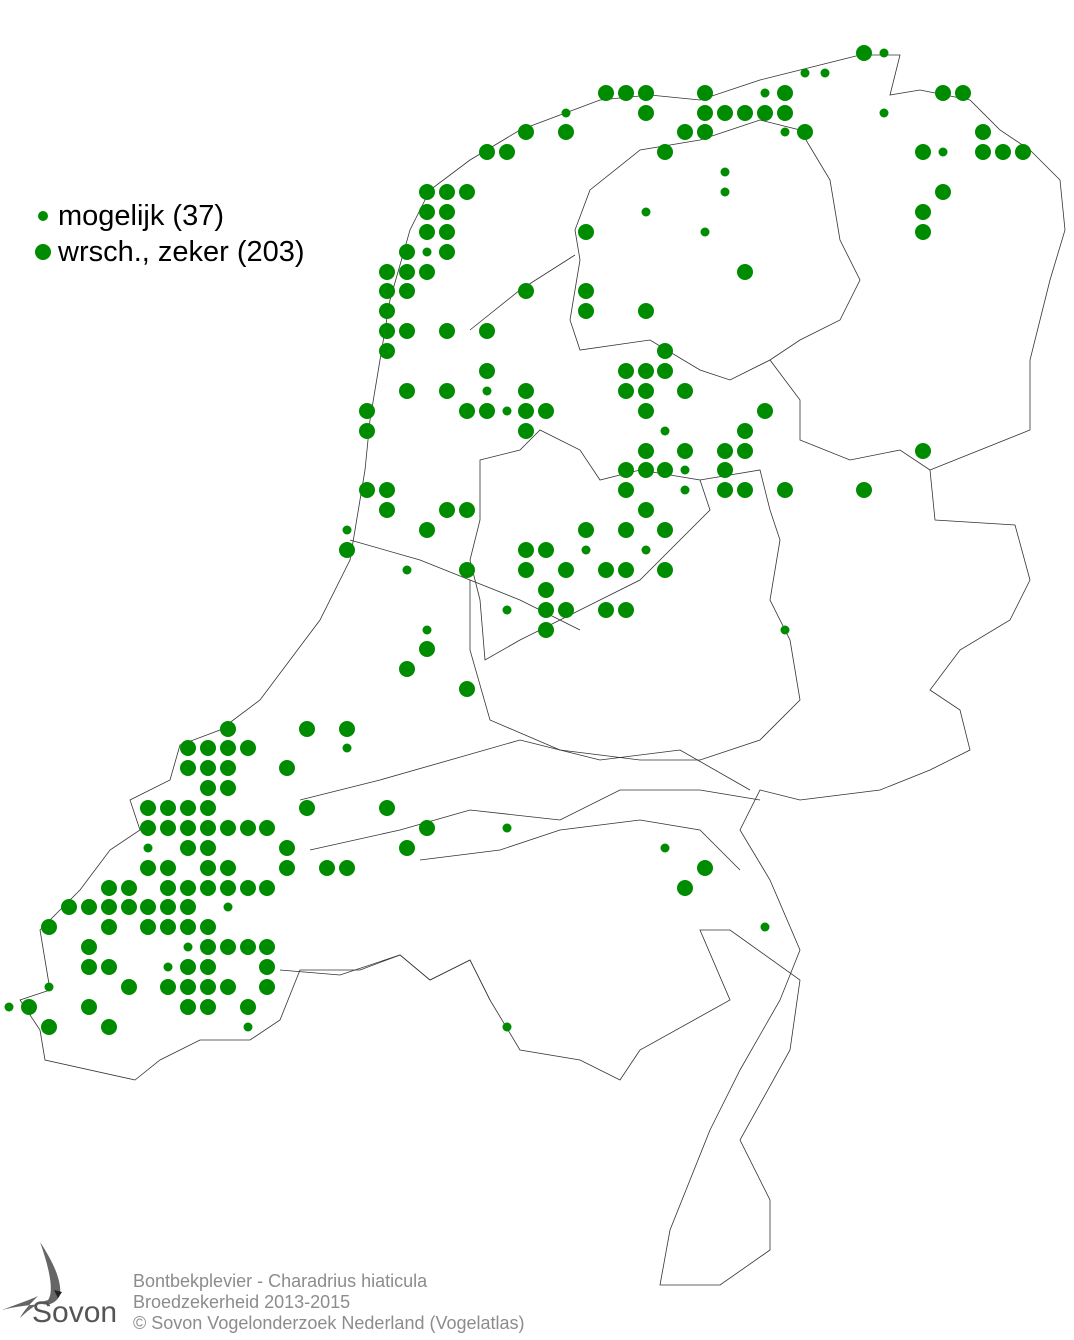 The height and width of the screenshot is (1340, 1074). I want to click on species-name: Bontbekplevier - Charadrius hiaticula, so click(280, 1281).